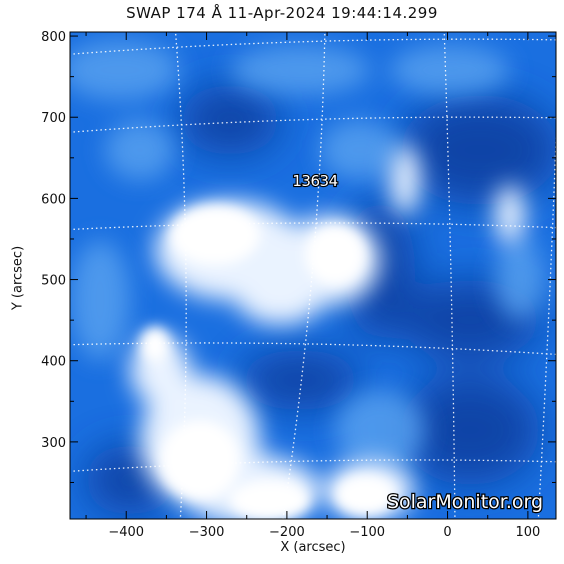  I want to click on y-tick-label: 400, so click(53, 362).